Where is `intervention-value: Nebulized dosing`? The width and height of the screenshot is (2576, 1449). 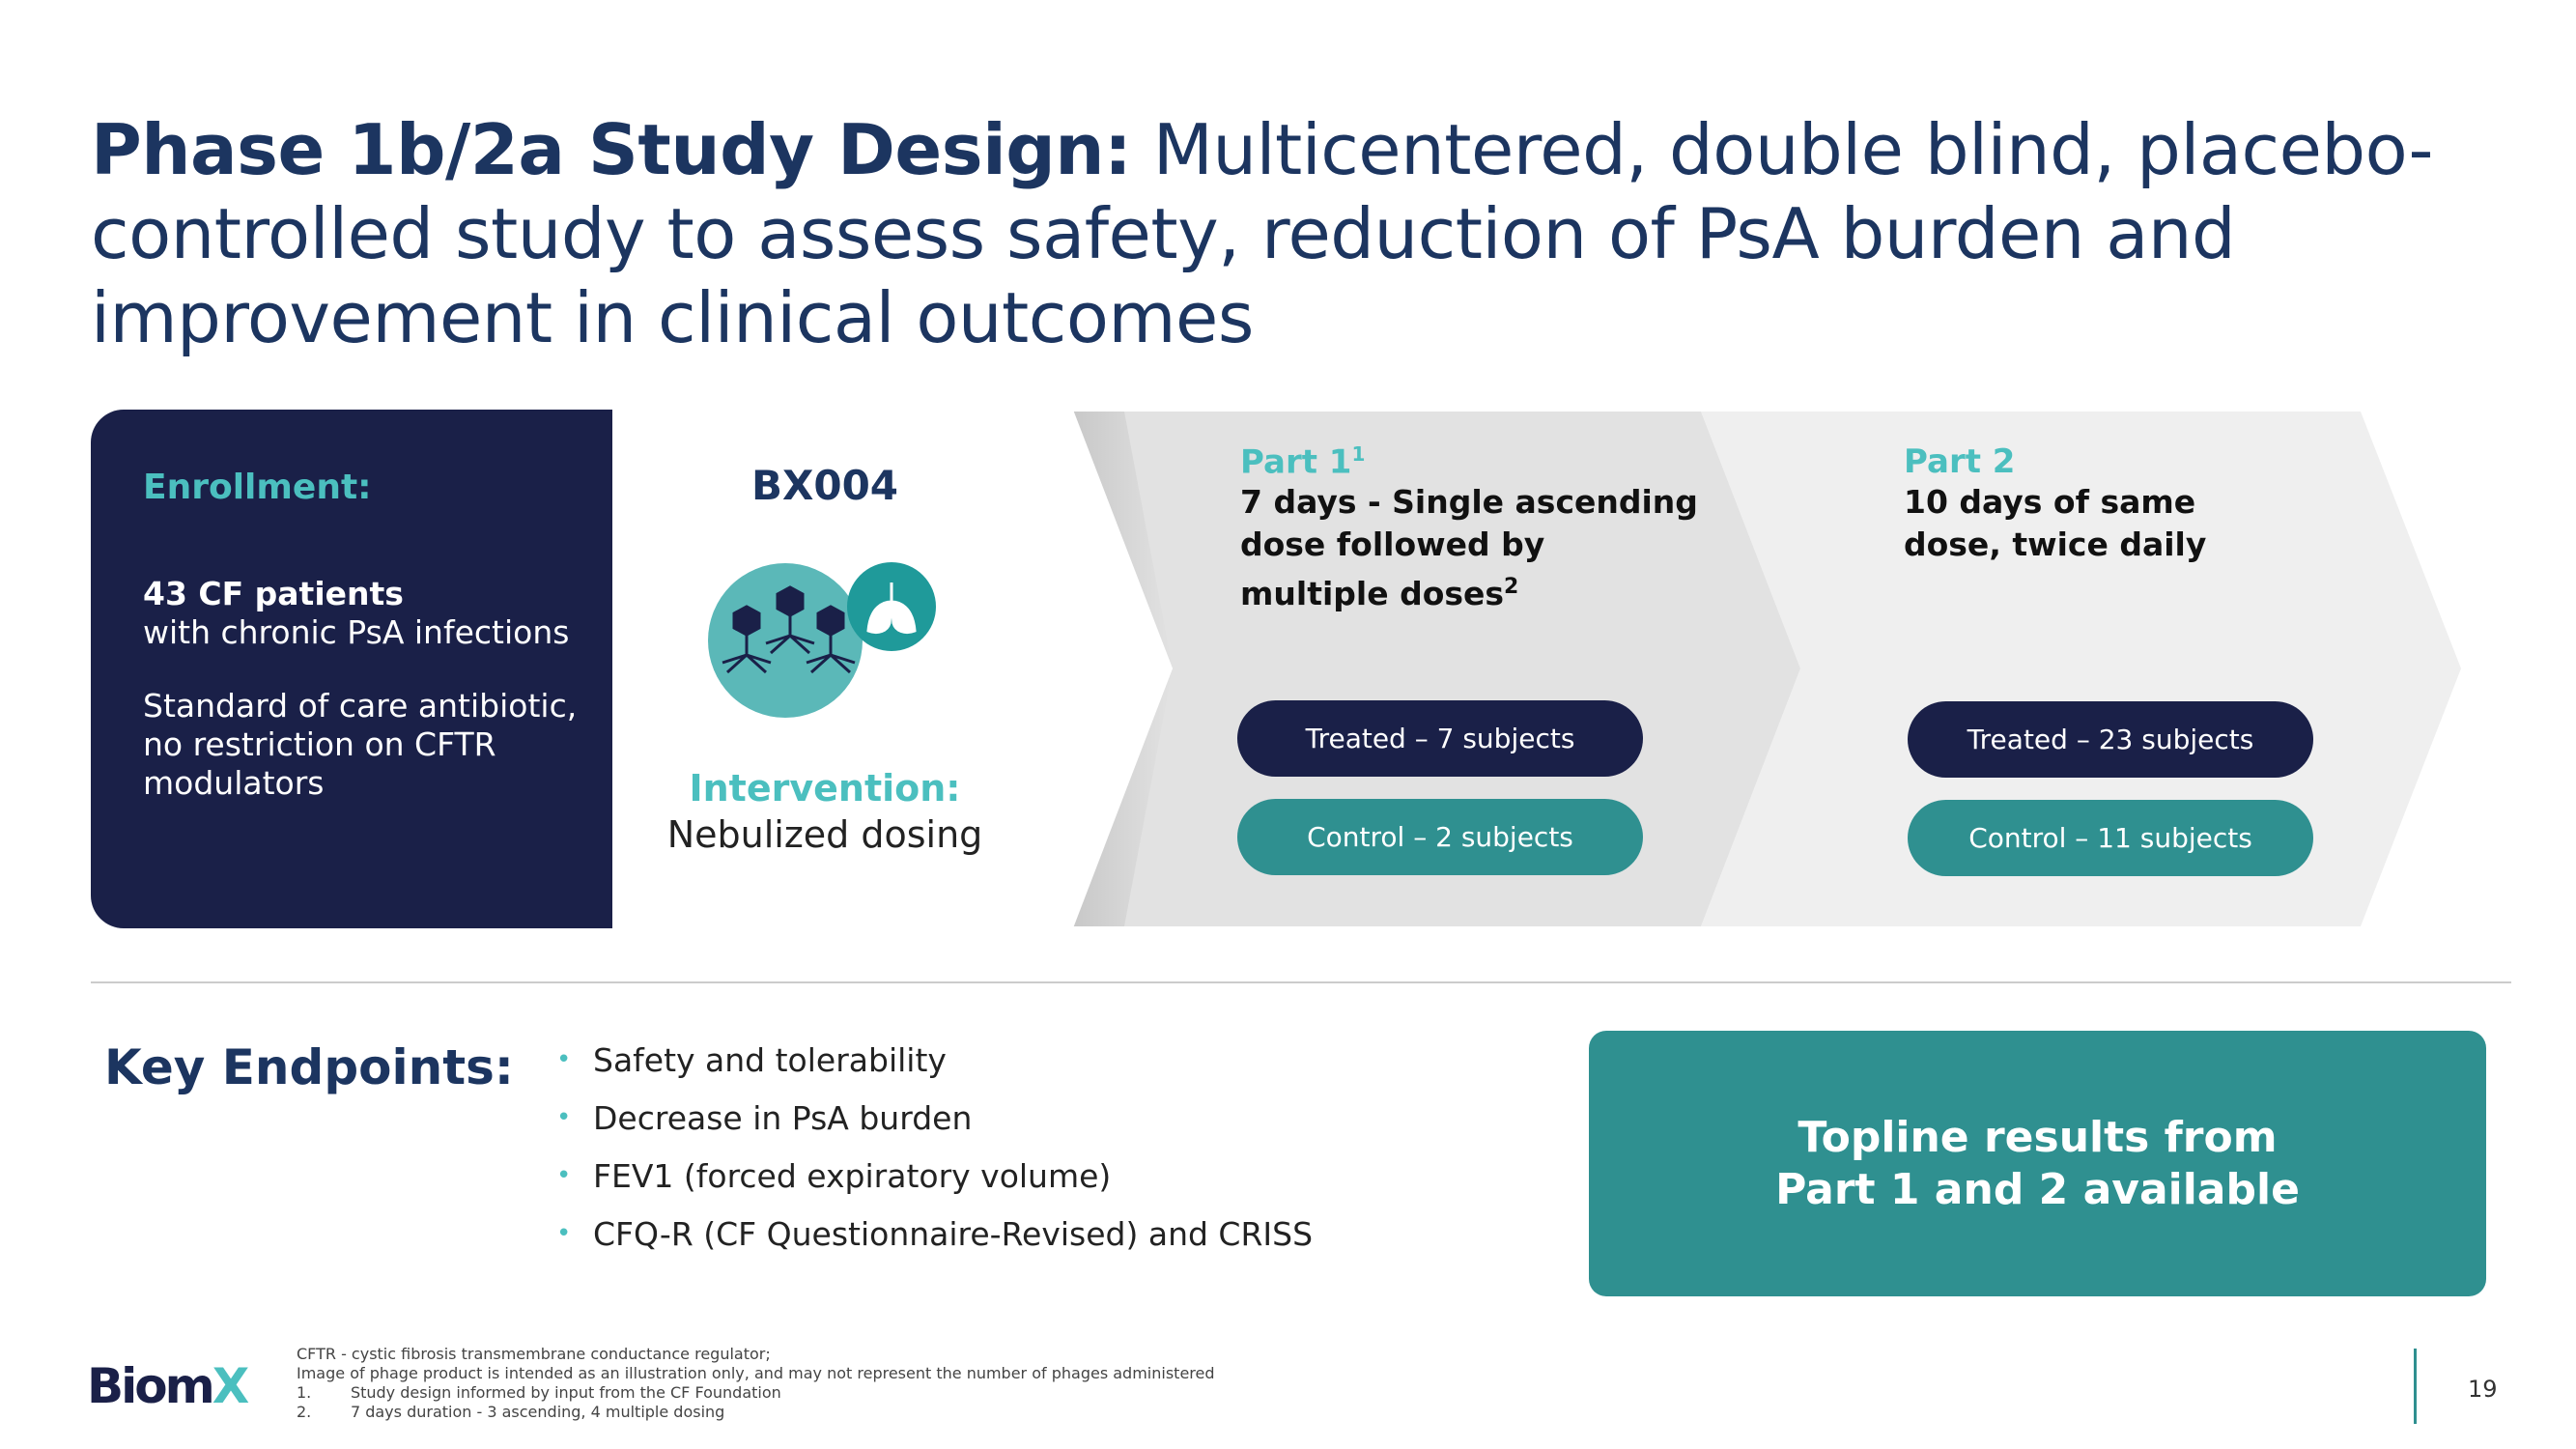
intervention-value: Nebulized dosing is located at coordinates (824, 834).